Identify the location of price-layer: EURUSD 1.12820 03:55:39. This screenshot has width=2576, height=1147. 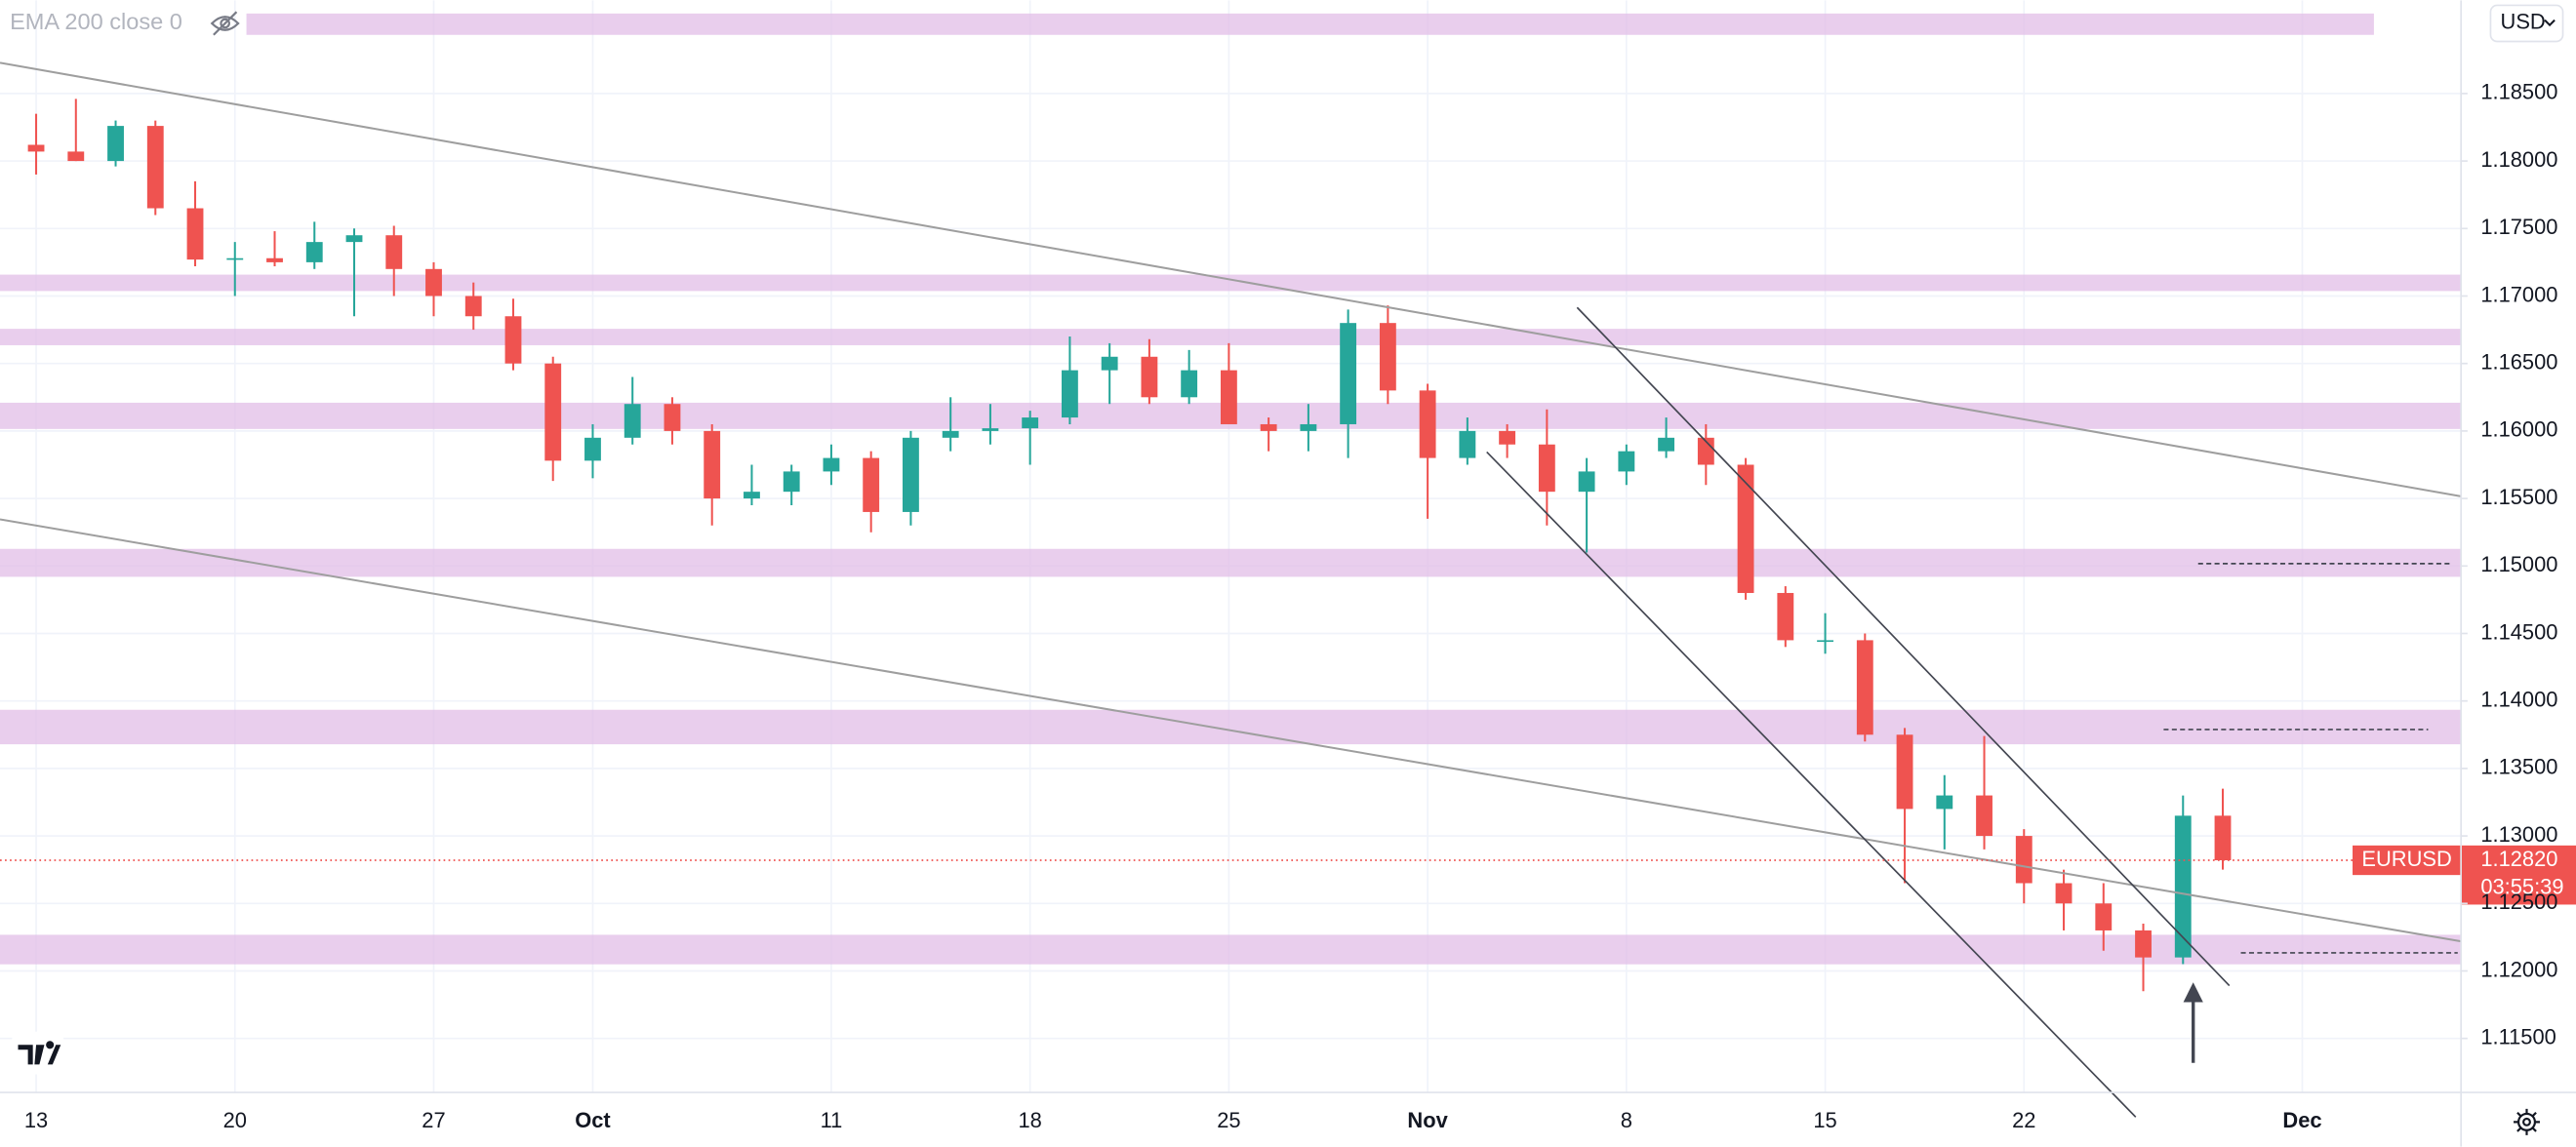
(1288, 875).